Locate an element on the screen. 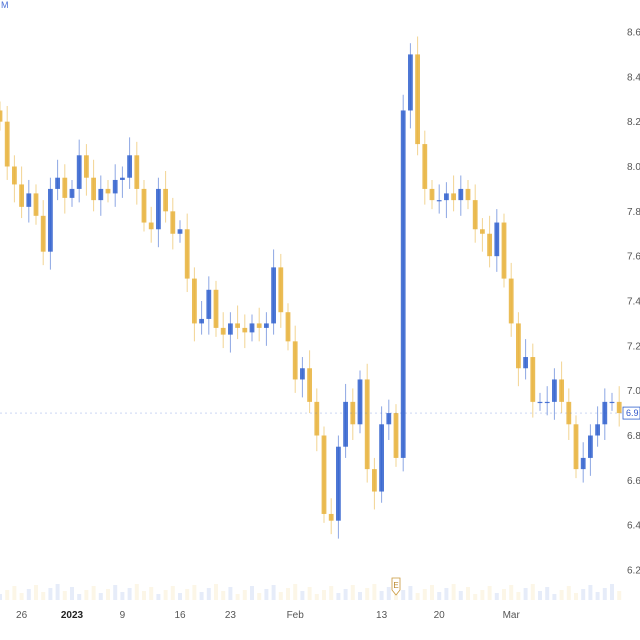 This screenshot has height=640, width=640. y-tick-label: 7.0 is located at coordinates (633, 391).